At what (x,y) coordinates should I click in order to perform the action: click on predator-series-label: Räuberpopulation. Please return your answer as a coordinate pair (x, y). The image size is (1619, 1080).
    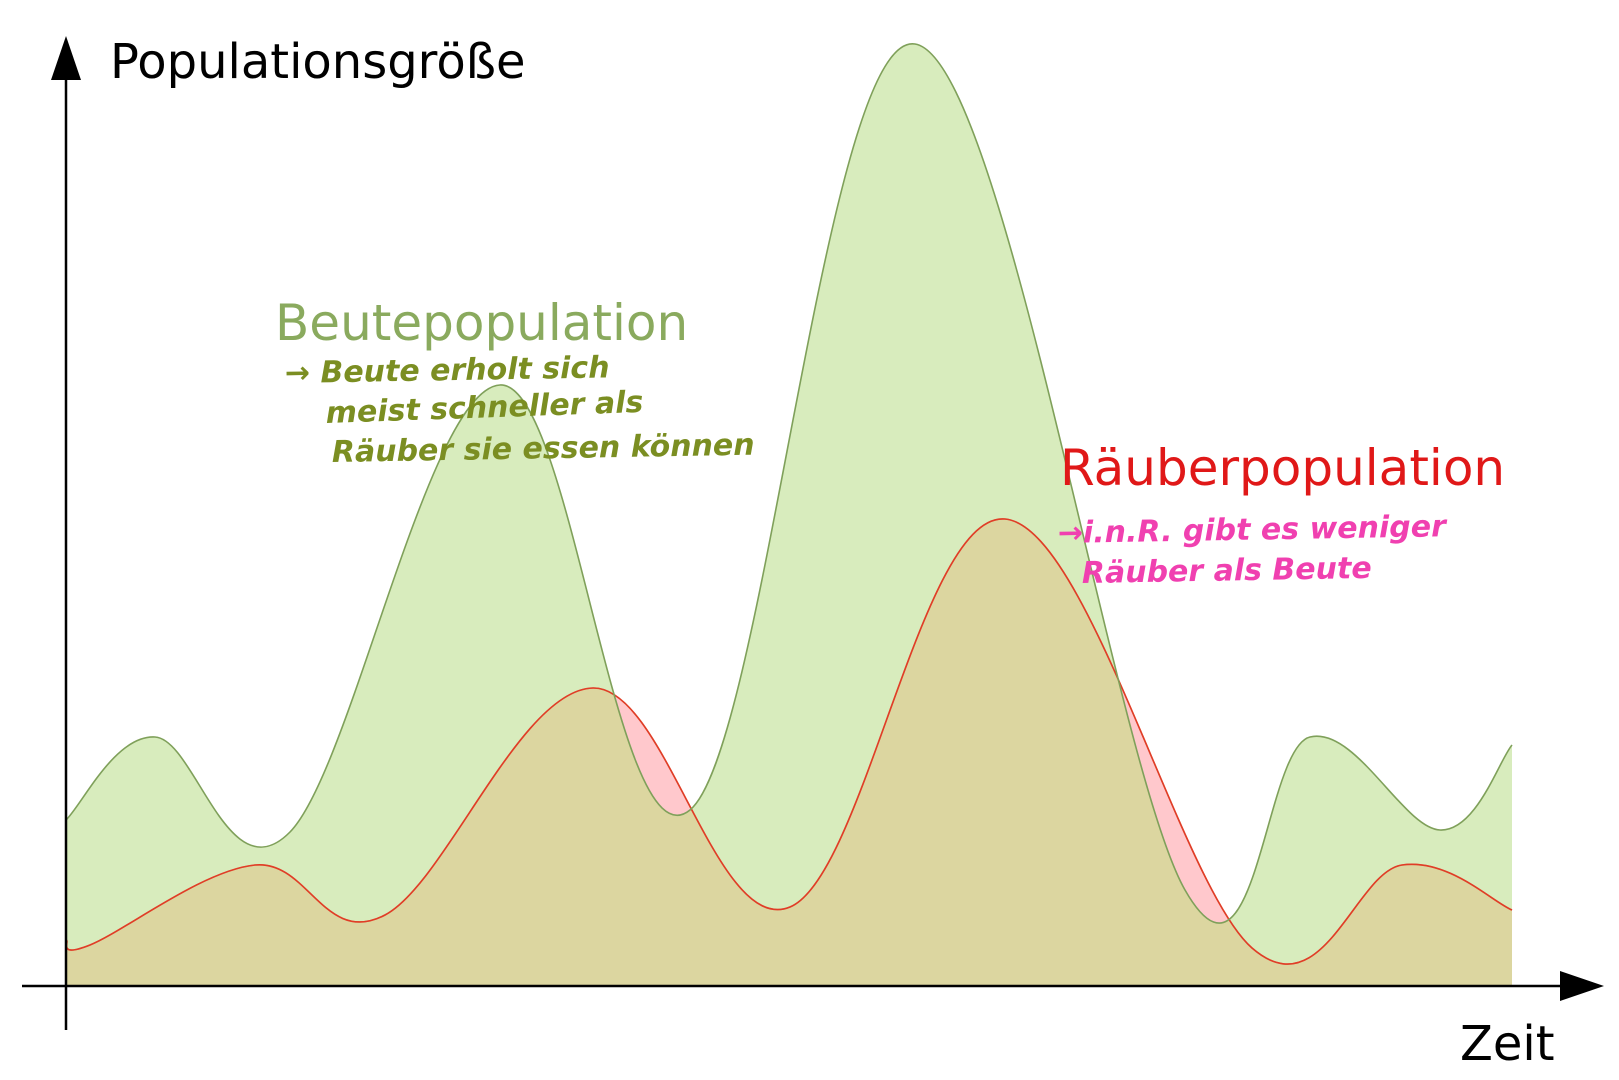
    Looking at the image, I should click on (1282, 468).